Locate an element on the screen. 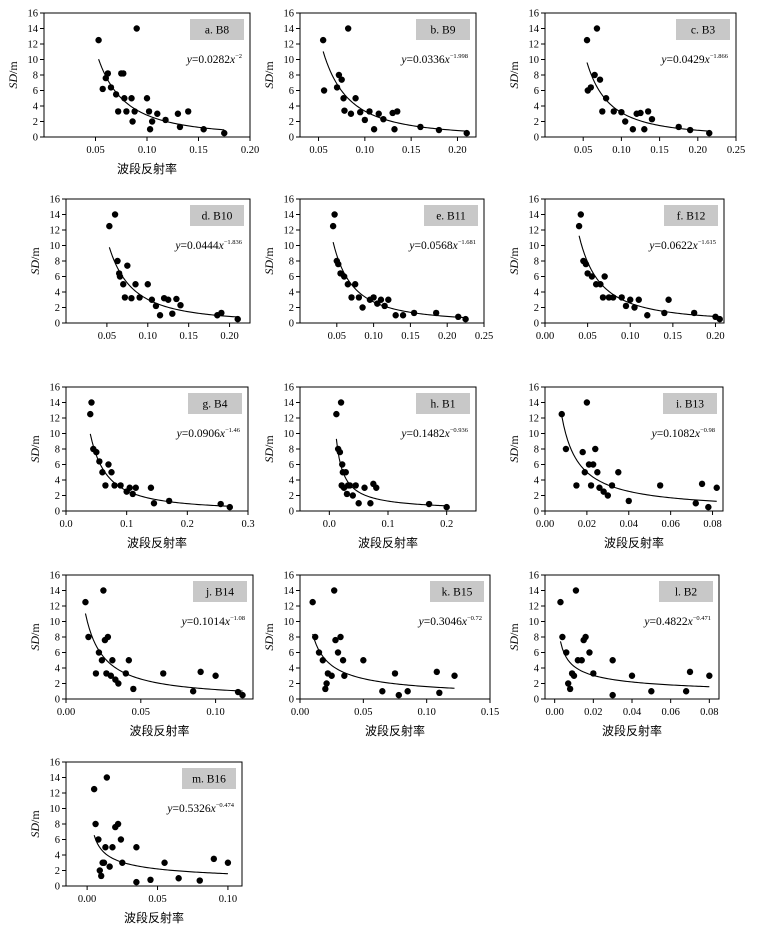 The width and height of the screenshot is (775, 941). equation-exponent: −0.936 is located at coordinates (459, 430).